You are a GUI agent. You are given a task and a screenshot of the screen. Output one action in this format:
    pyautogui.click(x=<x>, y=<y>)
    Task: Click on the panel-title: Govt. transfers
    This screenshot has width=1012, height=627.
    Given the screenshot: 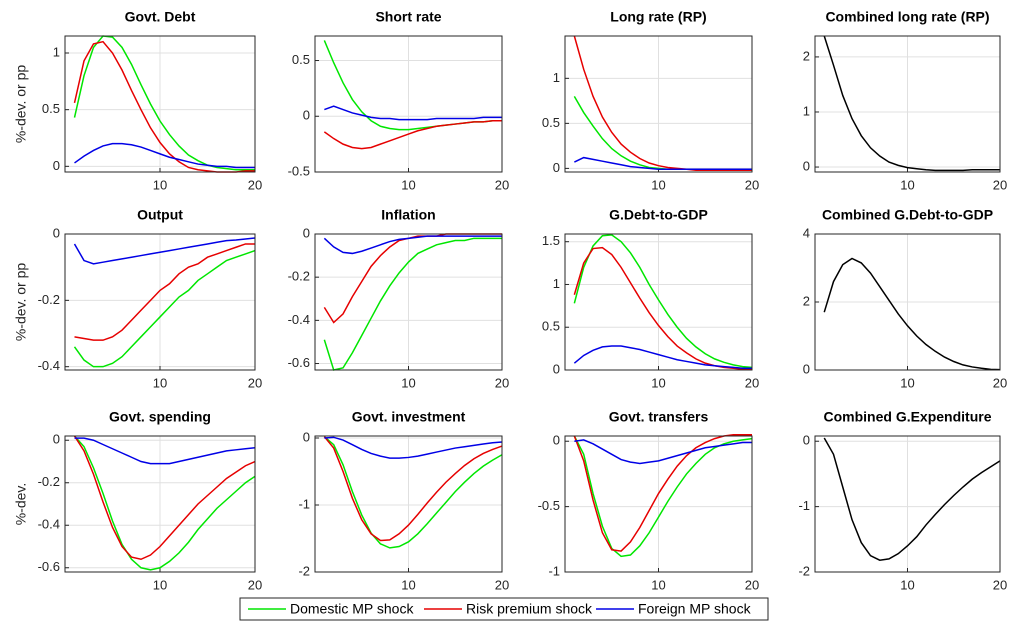 What is the action you would take?
    pyautogui.click(x=659, y=417)
    